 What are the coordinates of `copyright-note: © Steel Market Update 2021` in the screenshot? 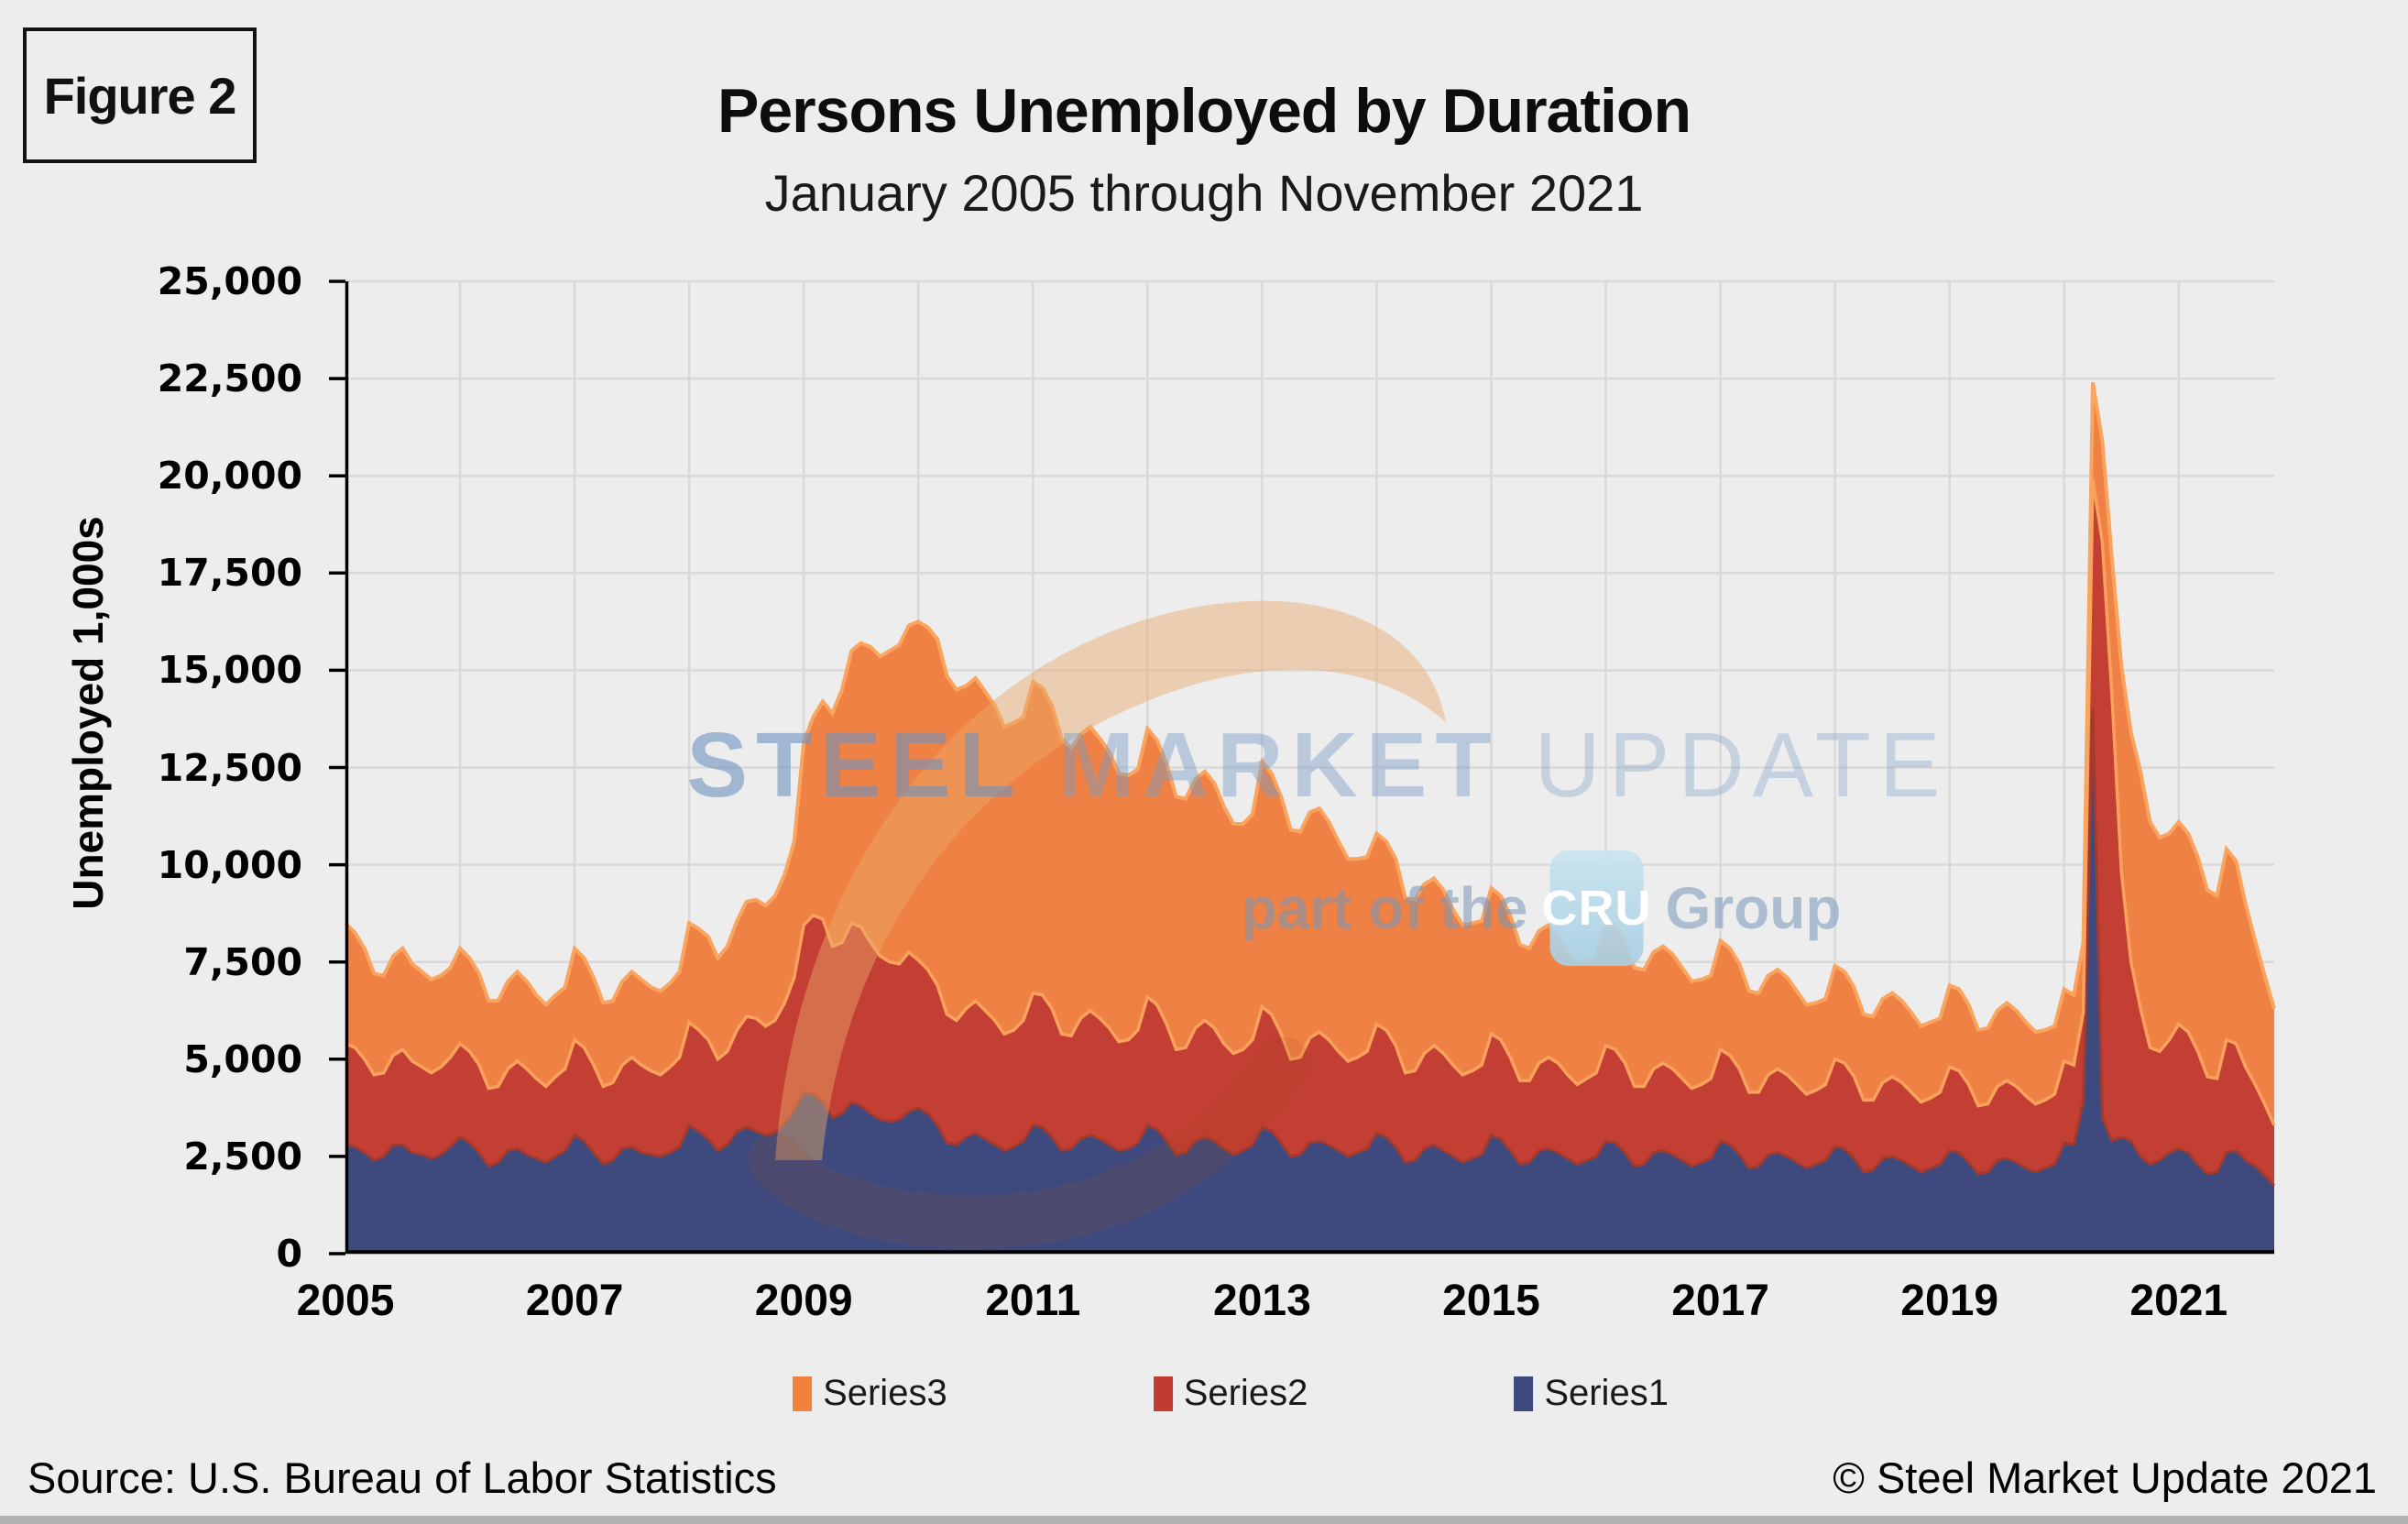 It's located at (2105, 1477).